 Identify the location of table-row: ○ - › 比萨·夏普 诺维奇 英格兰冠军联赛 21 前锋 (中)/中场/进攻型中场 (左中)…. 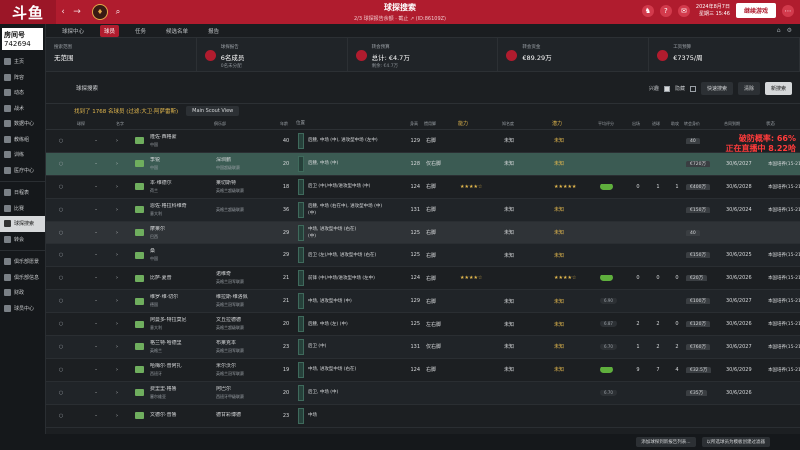
(423, 279).